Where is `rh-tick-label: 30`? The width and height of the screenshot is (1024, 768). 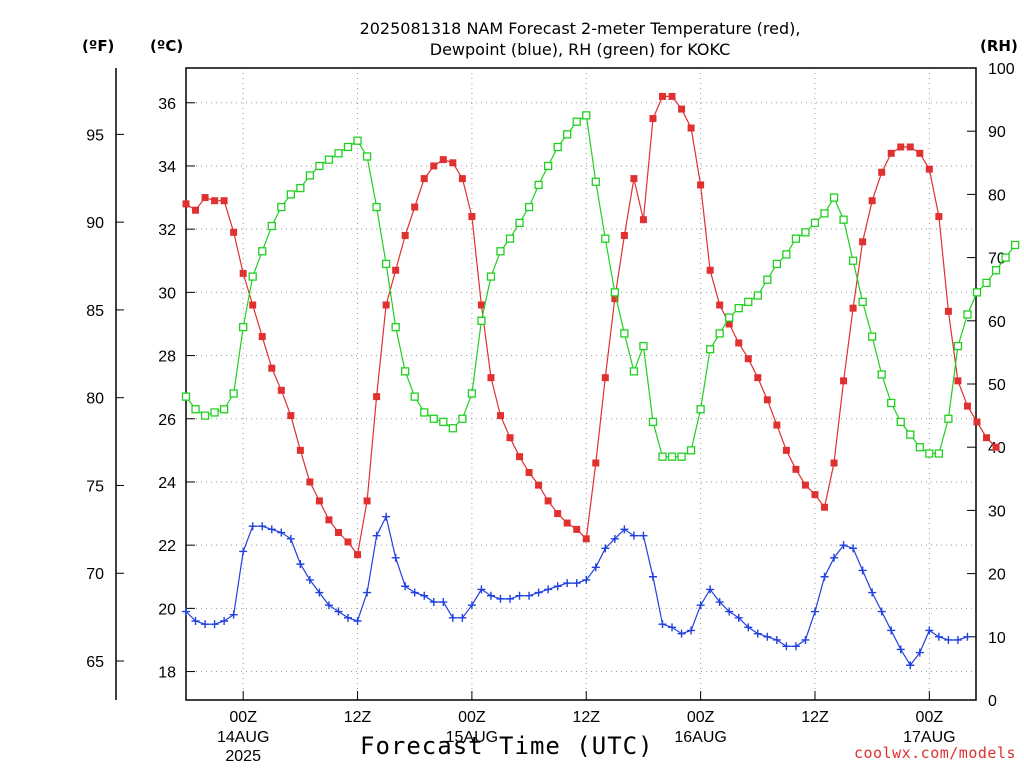
rh-tick-label: 30 is located at coordinates (997, 511).